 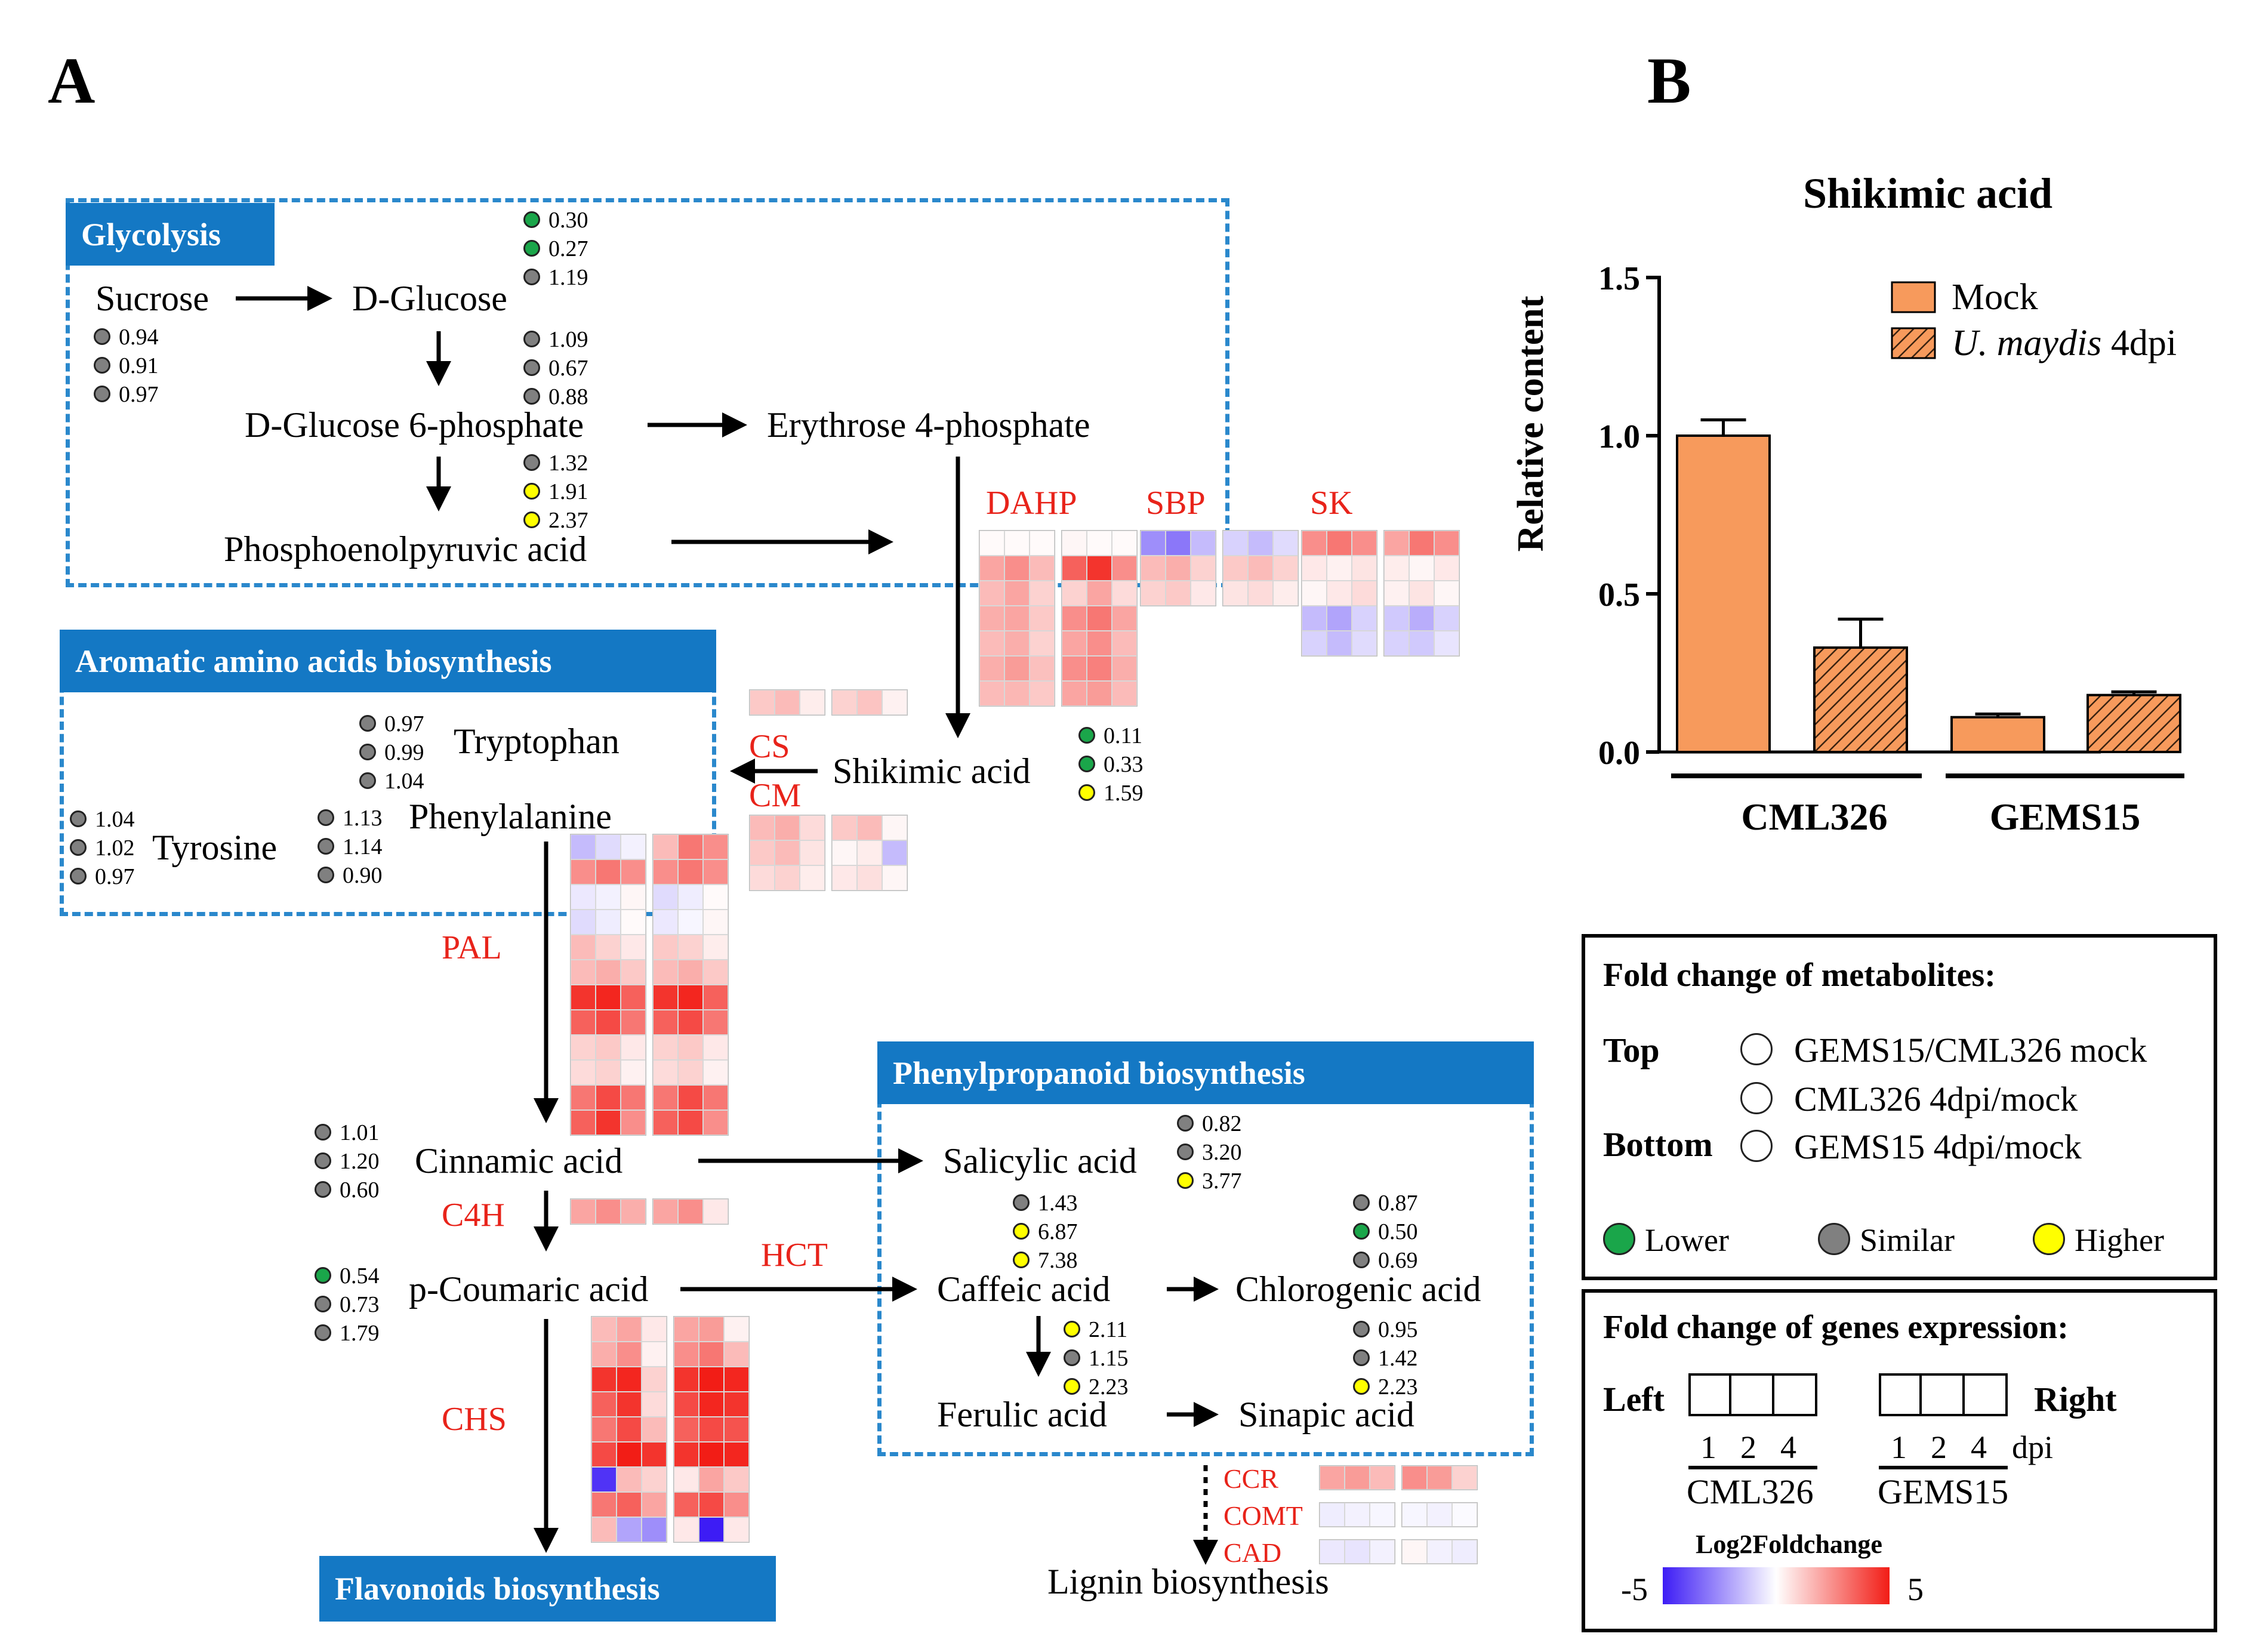 What do you see at coordinates (71, 80) in the screenshot?
I see `panel-label-a: A` at bounding box center [71, 80].